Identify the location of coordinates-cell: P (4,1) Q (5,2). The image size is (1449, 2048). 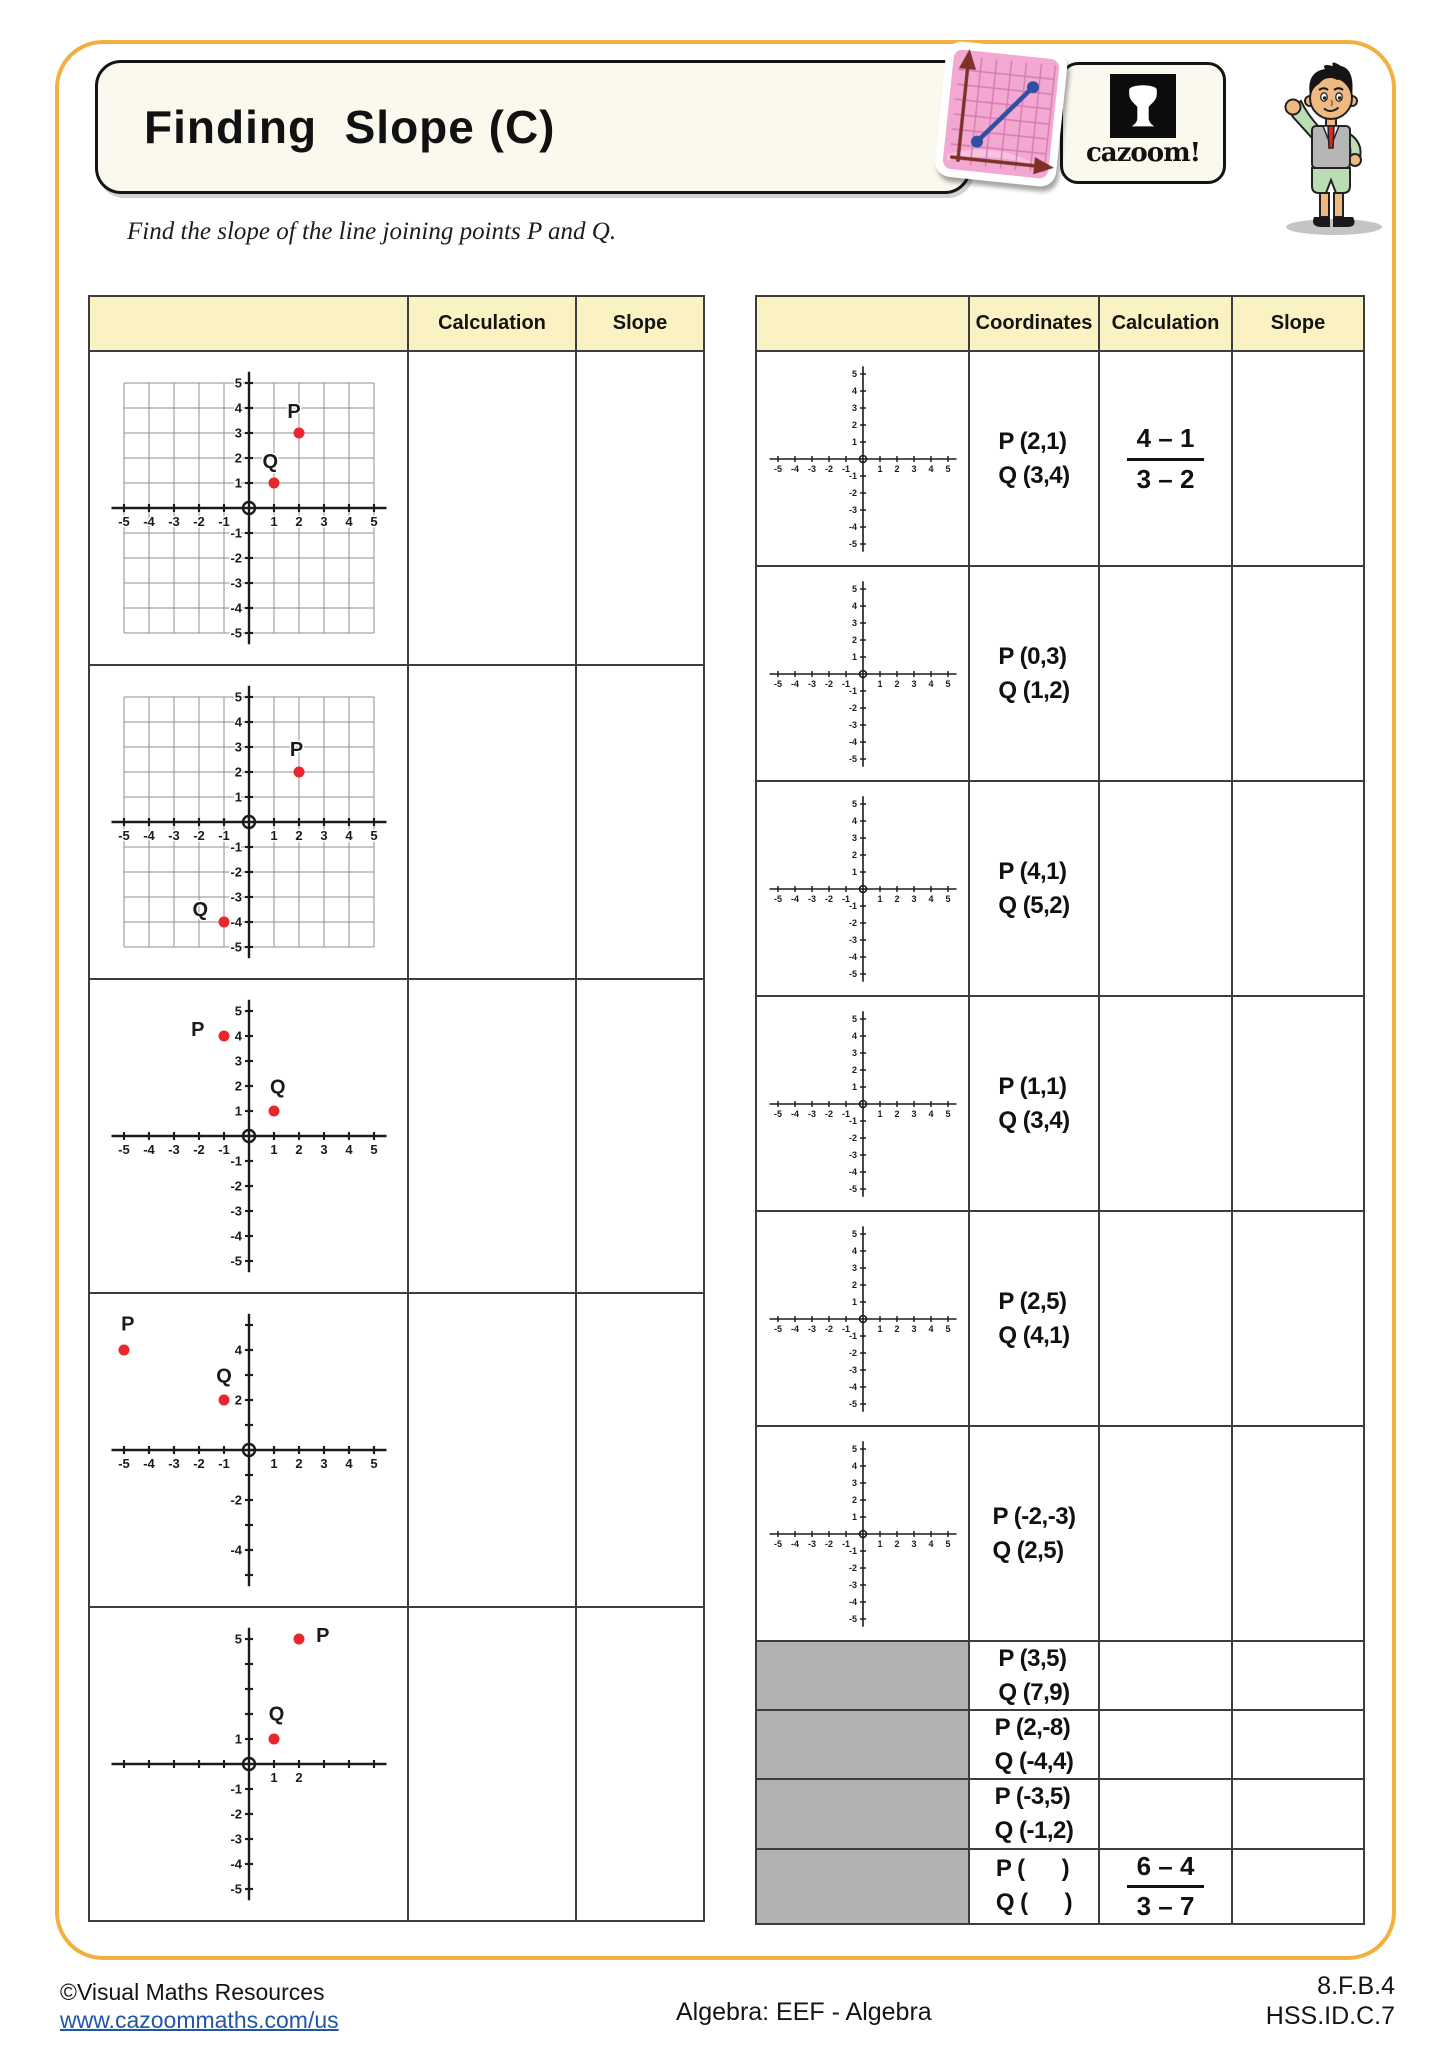
(1034, 888).